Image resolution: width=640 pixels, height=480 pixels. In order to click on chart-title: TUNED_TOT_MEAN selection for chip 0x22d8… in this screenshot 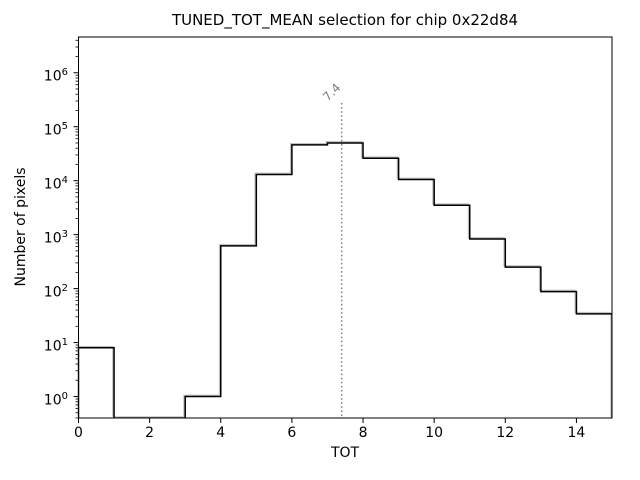, I will do `click(345, 20)`.